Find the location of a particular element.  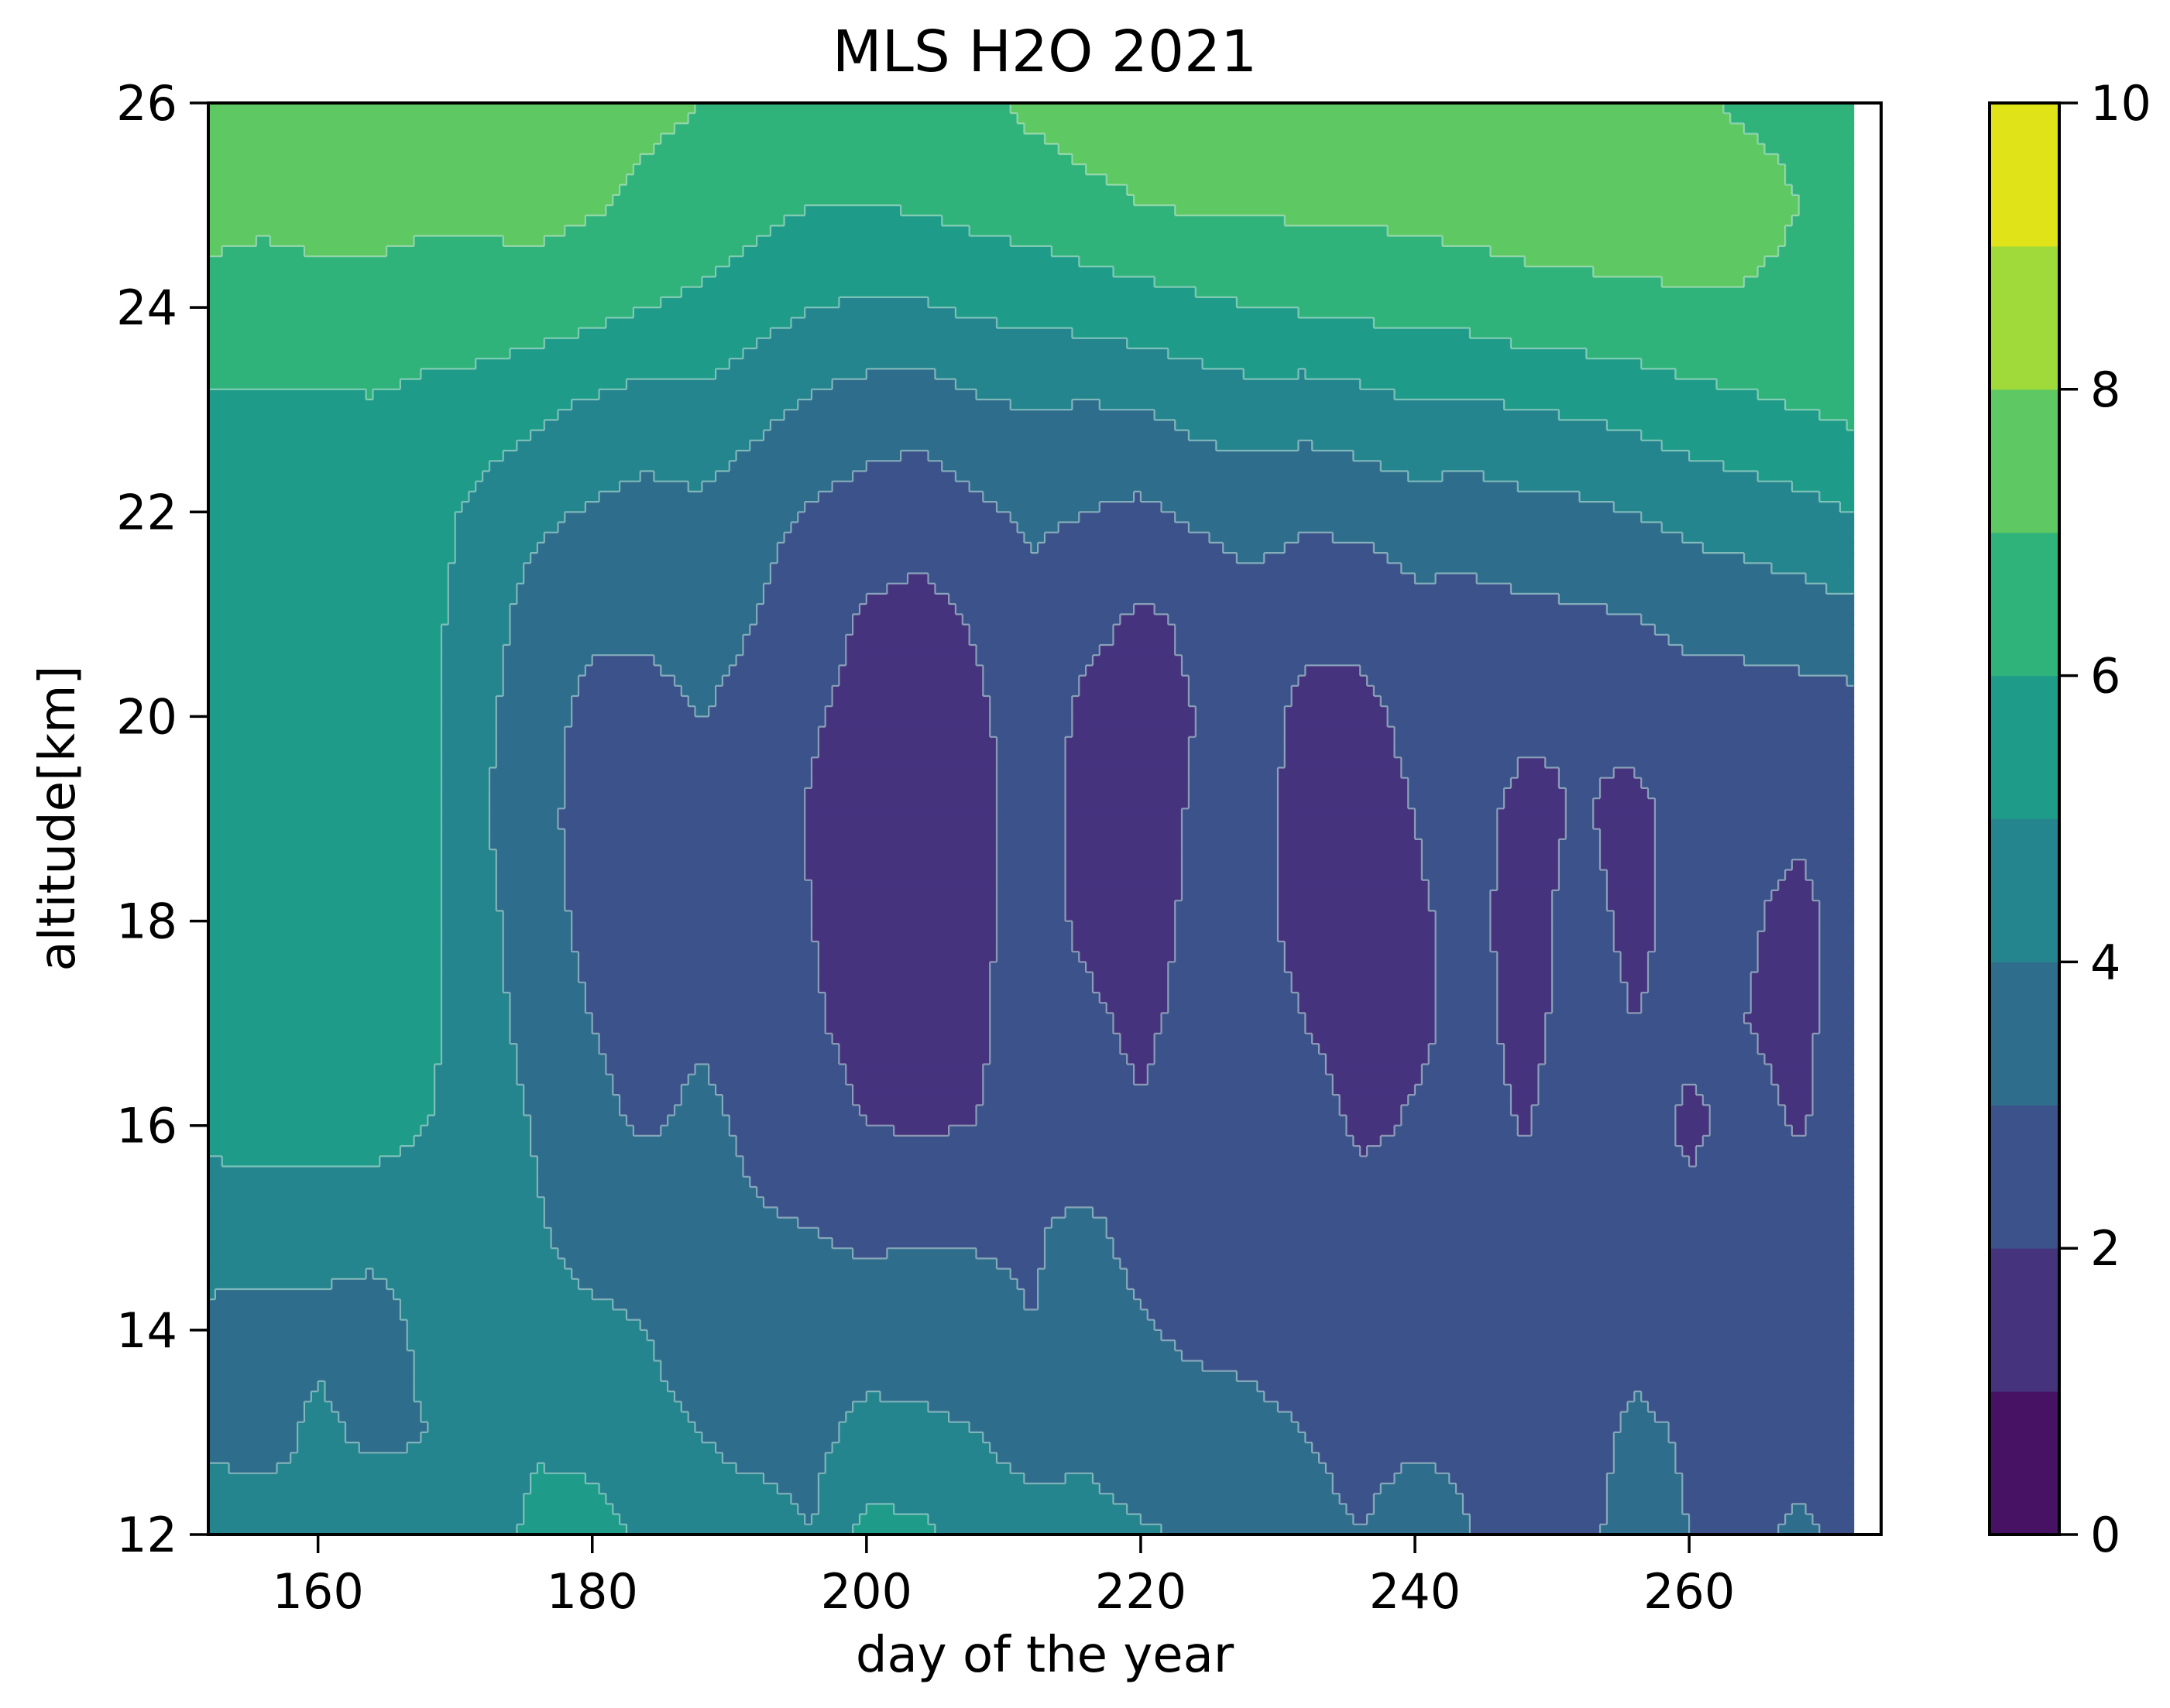

colorbar-tick-label: 2 is located at coordinates (2105, 1248).